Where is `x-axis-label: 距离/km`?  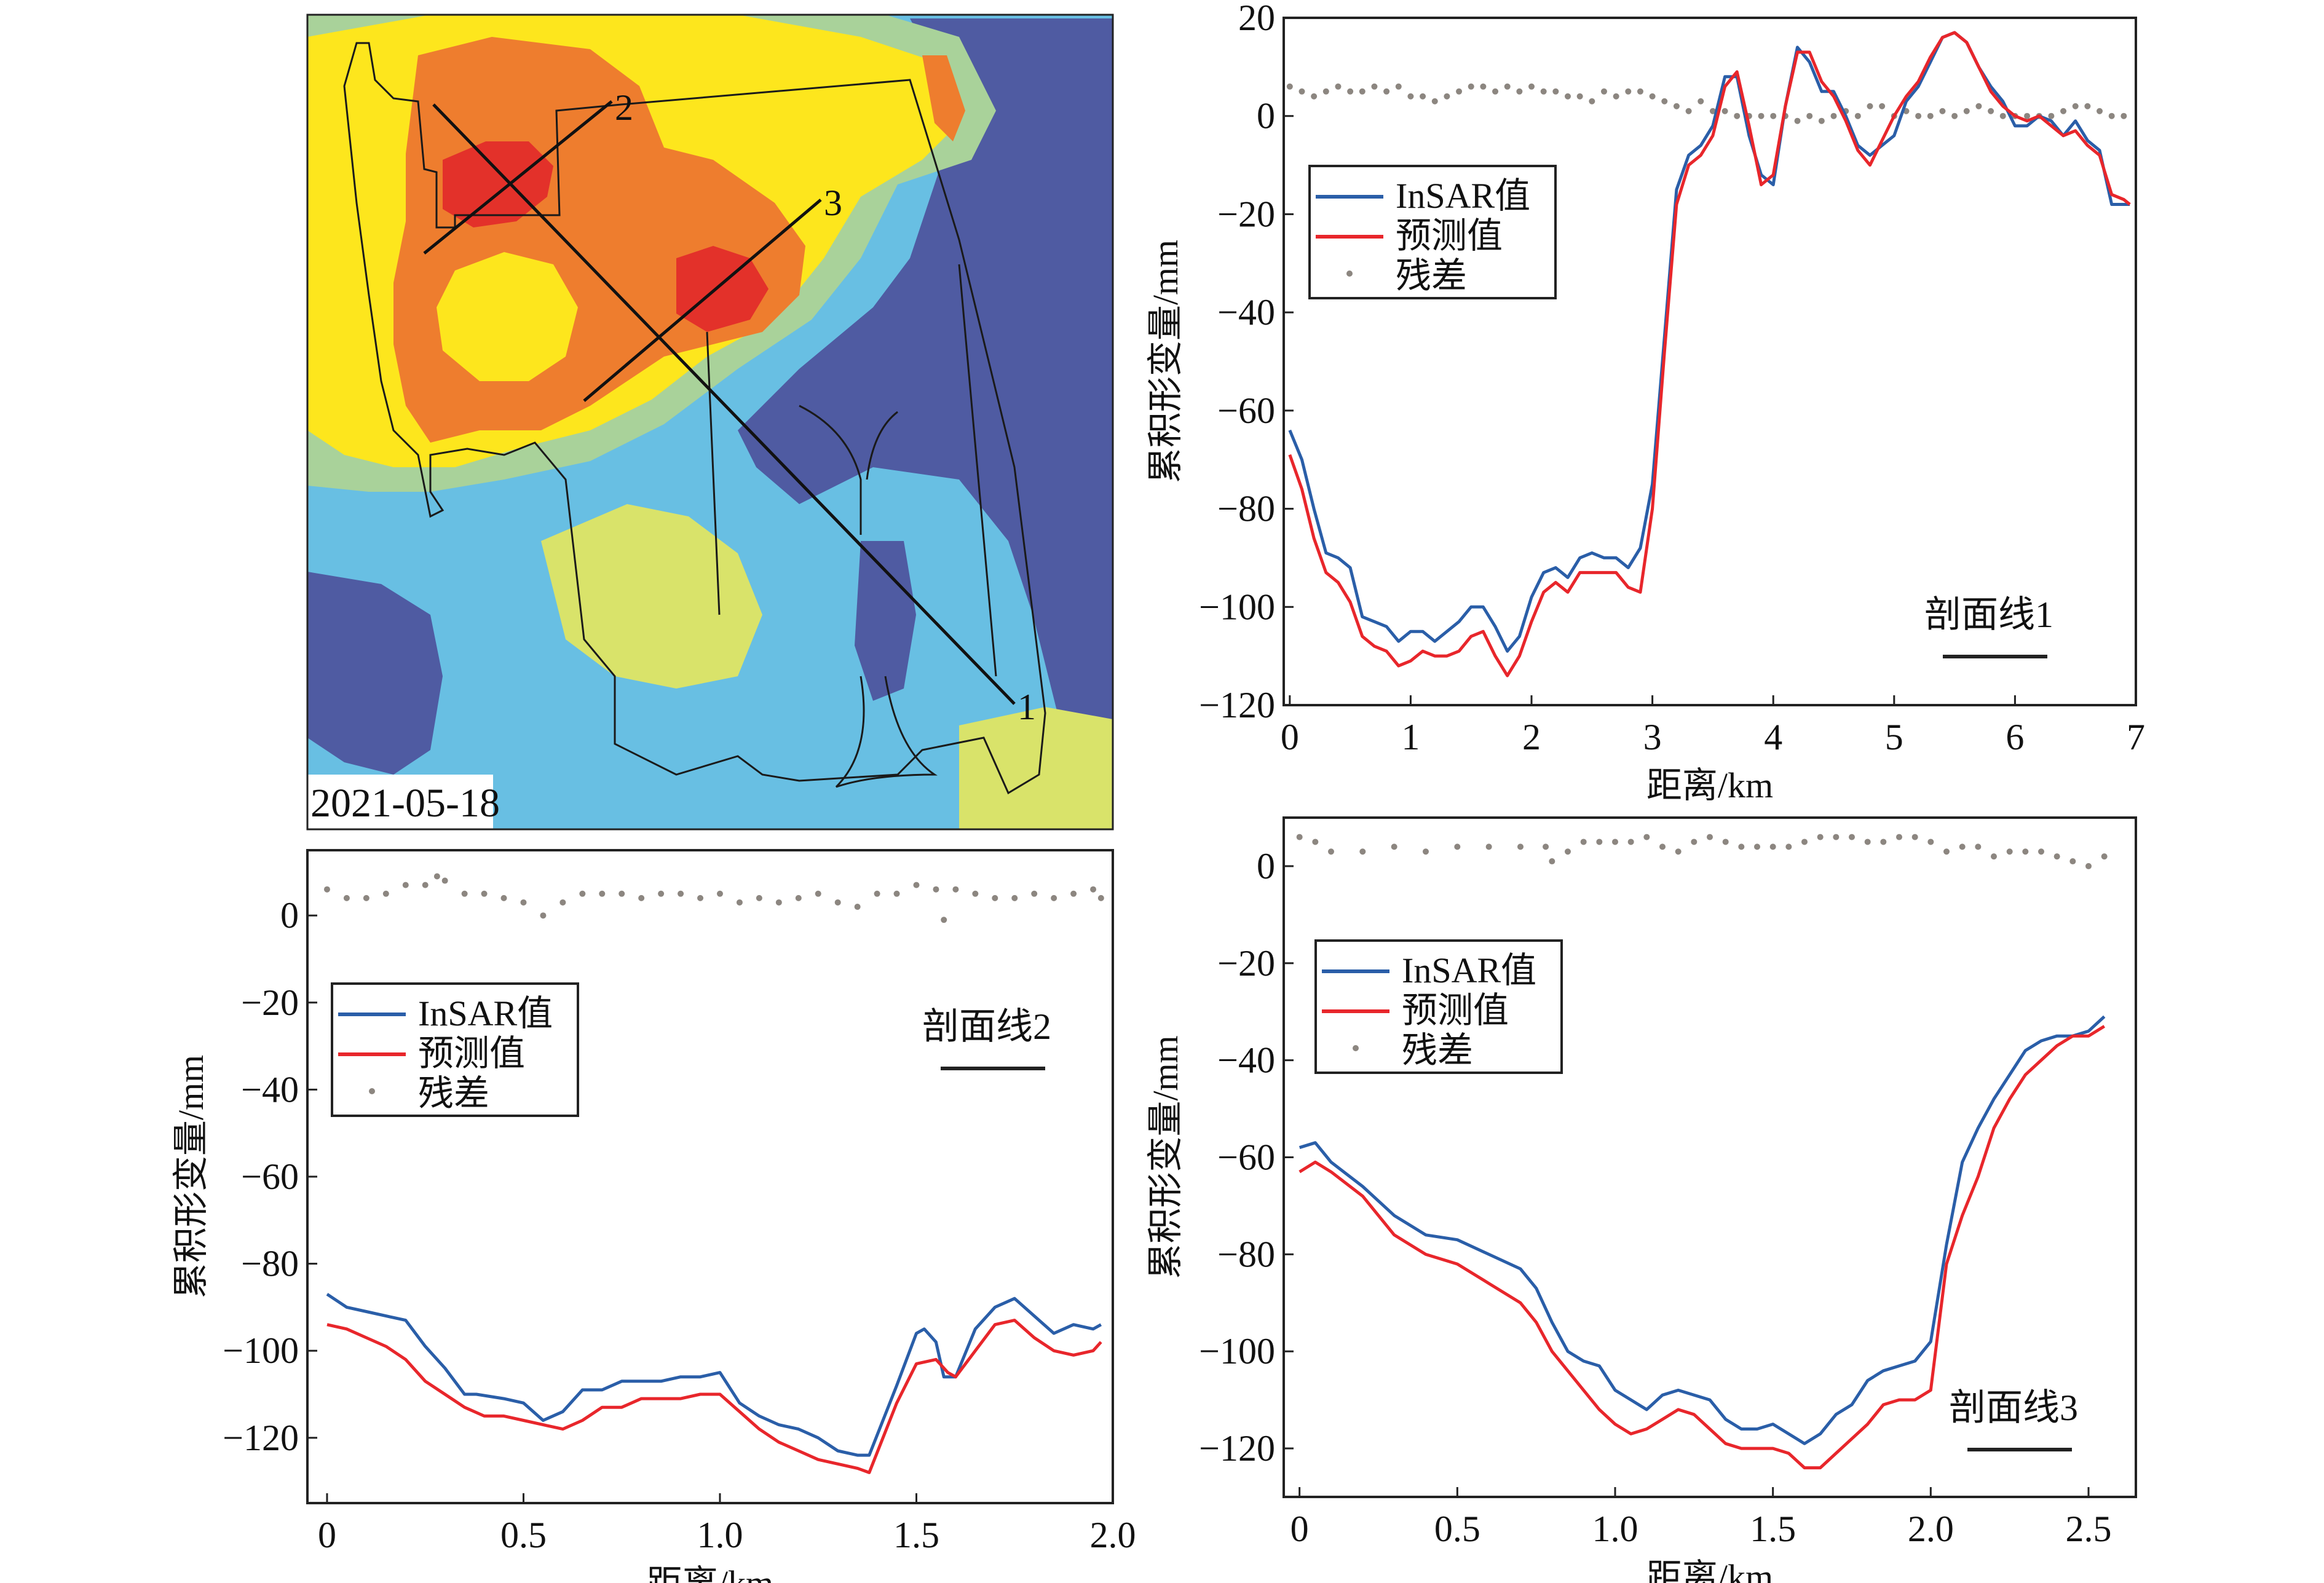
x-axis-label: 距离/km is located at coordinates (1709, 1570).